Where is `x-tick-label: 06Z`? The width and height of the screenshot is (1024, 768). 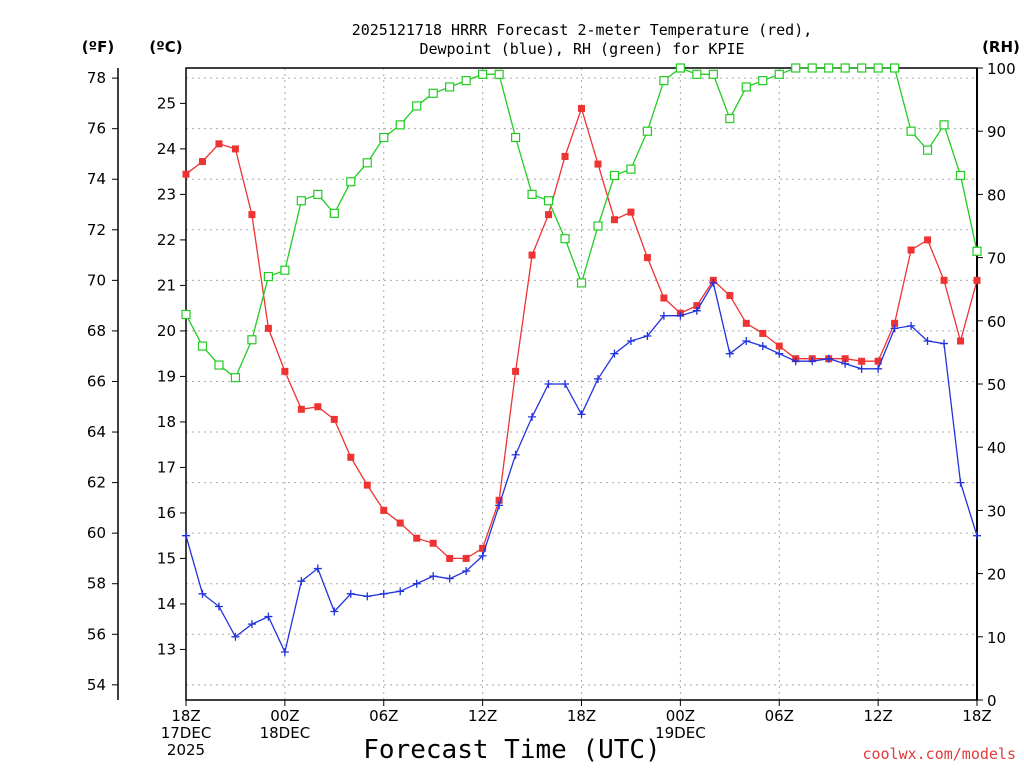
x-tick-label: 06Z is located at coordinates (779, 716).